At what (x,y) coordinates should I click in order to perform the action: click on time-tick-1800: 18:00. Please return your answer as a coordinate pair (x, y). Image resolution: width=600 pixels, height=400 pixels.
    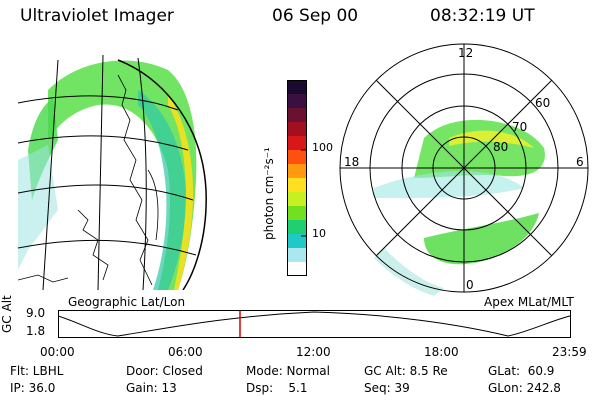
    Looking at the image, I should click on (441, 352).